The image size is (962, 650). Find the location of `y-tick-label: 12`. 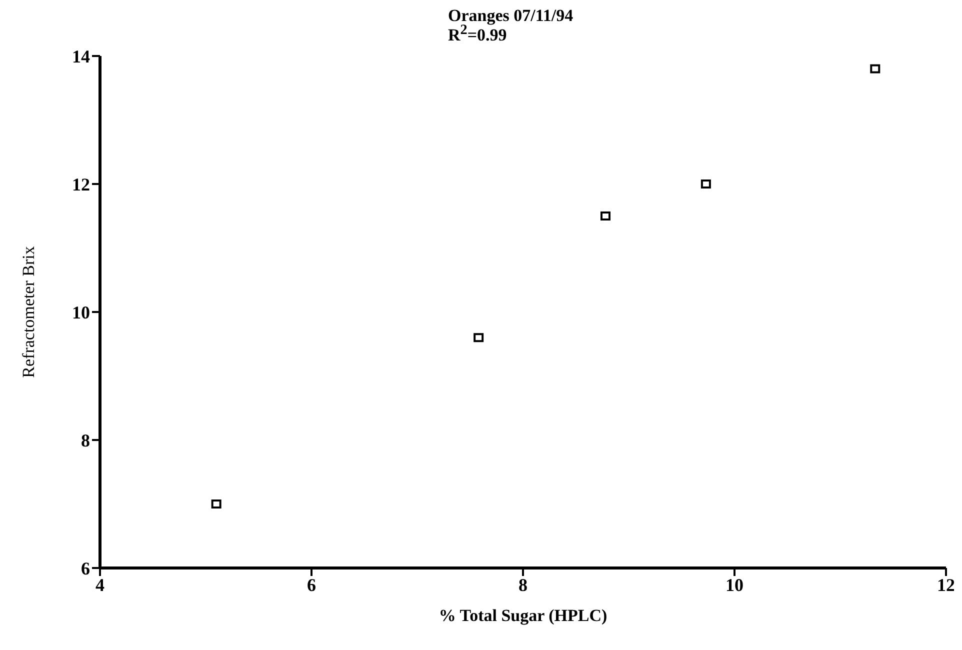

y-tick-label: 12 is located at coordinates (81, 184).